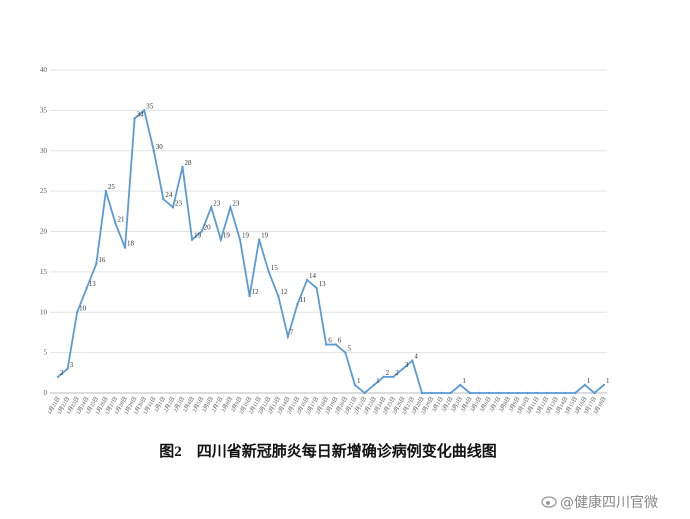 Image resolution: width=690 pixels, height=519 pixels. What do you see at coordinates (121, 219) in the screenshot?
I see `data-label: 21` at bounding box center [121, 219].